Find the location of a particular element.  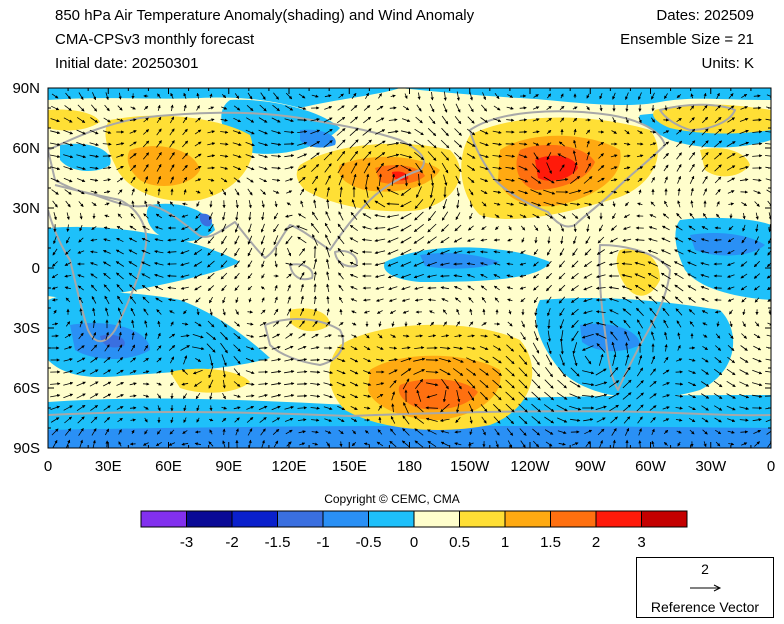

reference-magnitude: 2 is located at coordinates (705, 569).